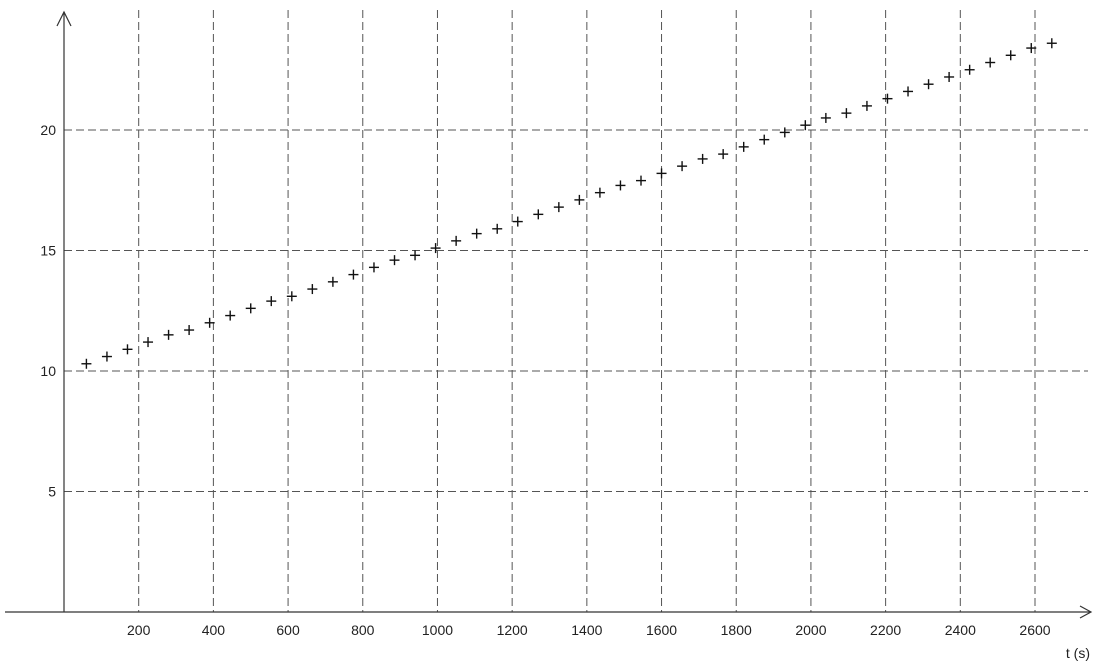  What do you see at coordinates (736, 630) in the screenshot?
I see `x-tick-label: 1800` at bounding box center [736, 630].